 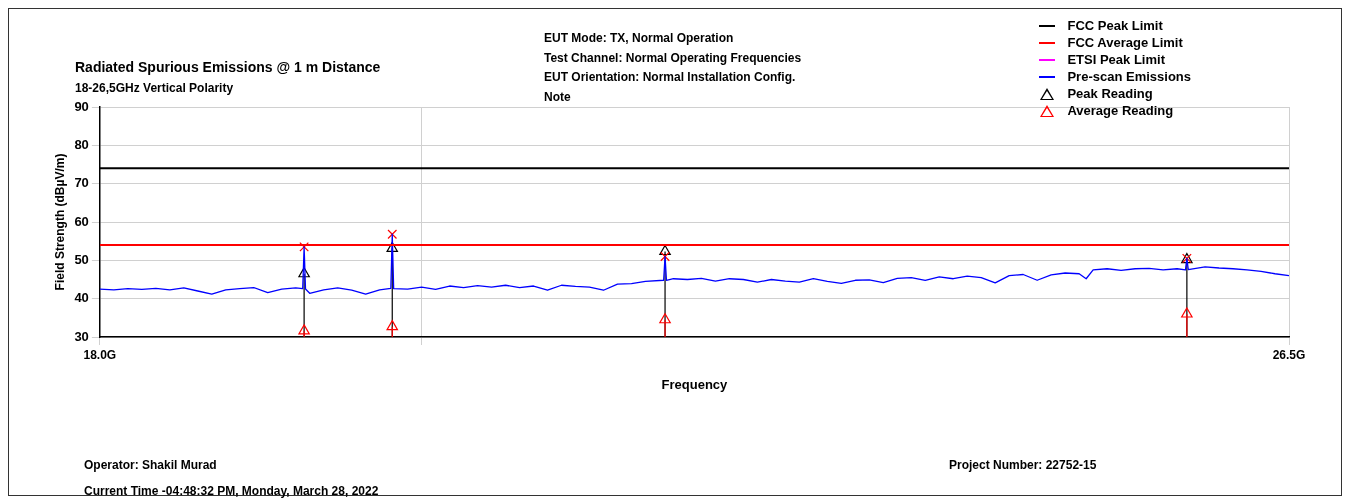 What do you see at coordinates (231, 491) in the screenshot?
I see `text: Current Time -04:48:32 PM, Monday, March 28, 2022` at bounding box center [231, 491].